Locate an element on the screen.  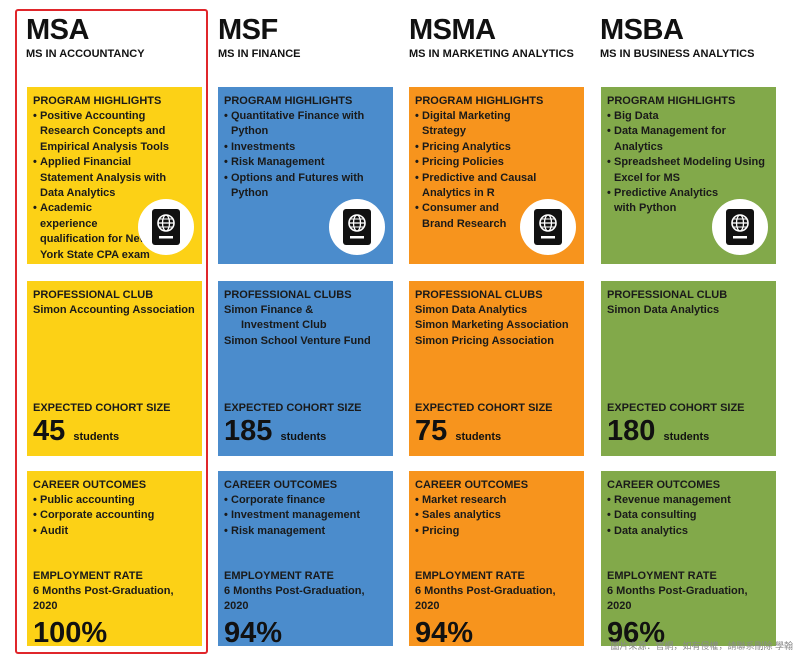
msba-highlight-item: Spreadsheet Modeling Using Excel for MS is located at coordinates (688, 170).